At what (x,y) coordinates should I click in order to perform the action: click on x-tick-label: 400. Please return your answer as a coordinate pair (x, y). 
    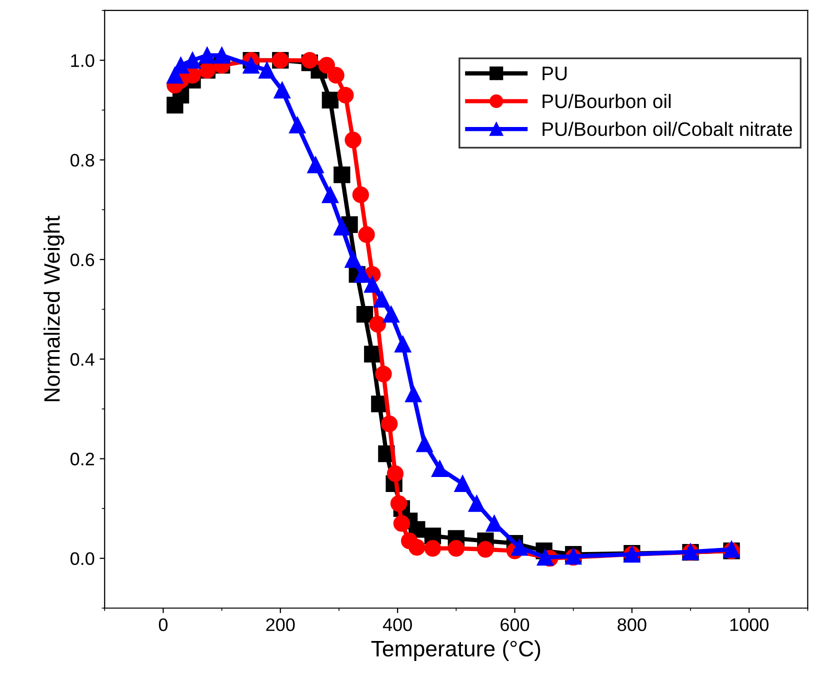
    Looking at the image, I should click on (397, 625).